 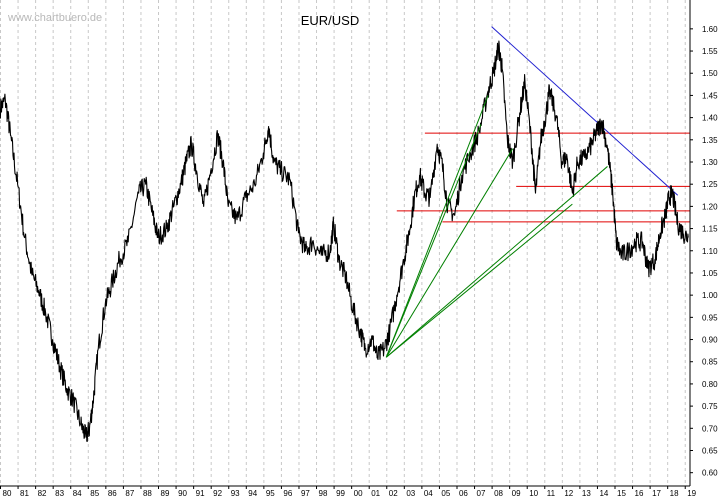 What do you see at coordinates (54, 18) in the screenshot?
I see `watermark-text: www.chartbuero.de` at bounding box center [54, 18].